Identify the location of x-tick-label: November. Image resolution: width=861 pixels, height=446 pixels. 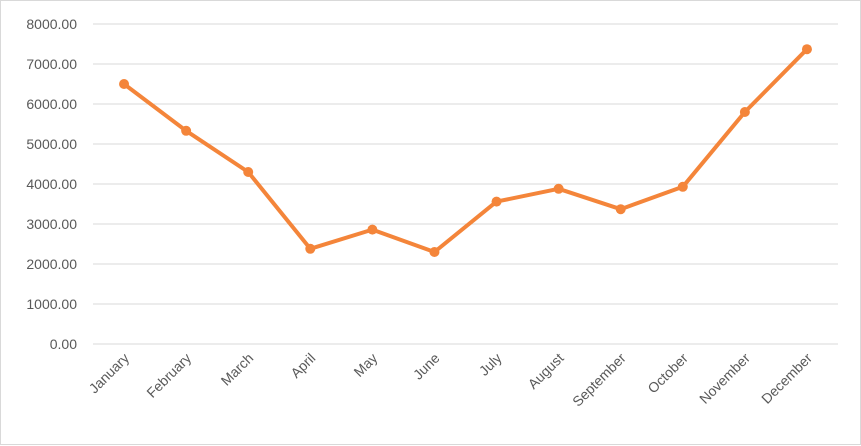
(724, 378).